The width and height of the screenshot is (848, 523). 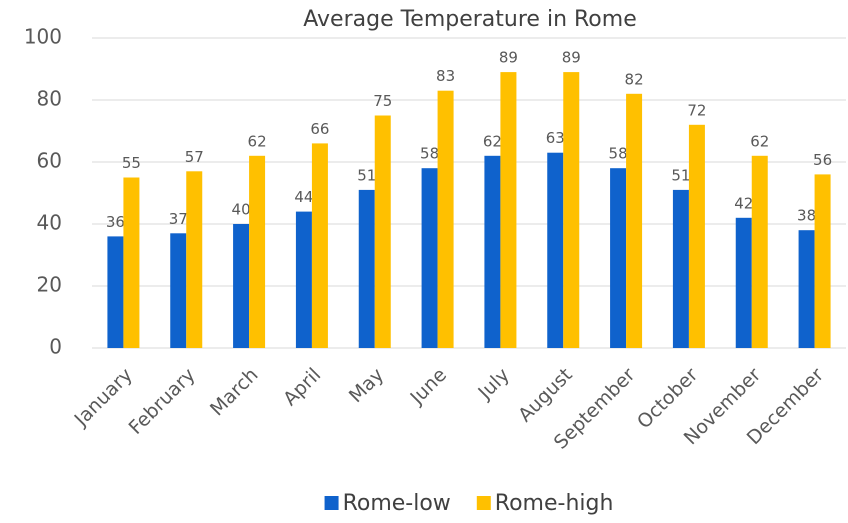 What do you see at coordinates (49, 161) in the screenshot?
I see `y-tick-label: 60` at bounding box center [49, 161].